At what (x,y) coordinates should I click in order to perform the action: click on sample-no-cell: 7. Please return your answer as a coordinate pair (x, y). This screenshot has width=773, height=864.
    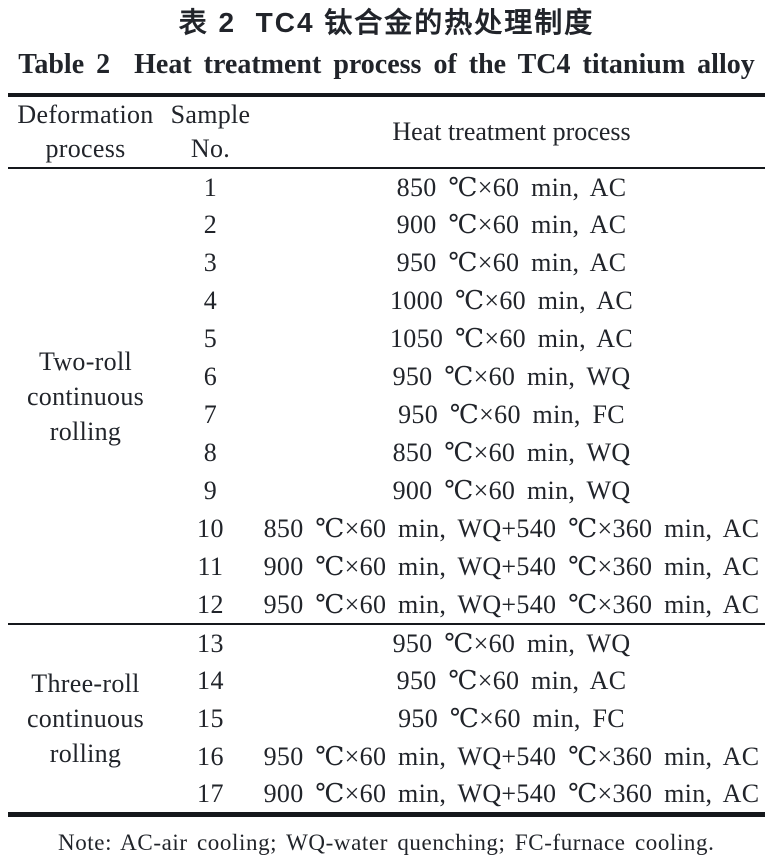
    Looking at the image, I should click on (210, 414).